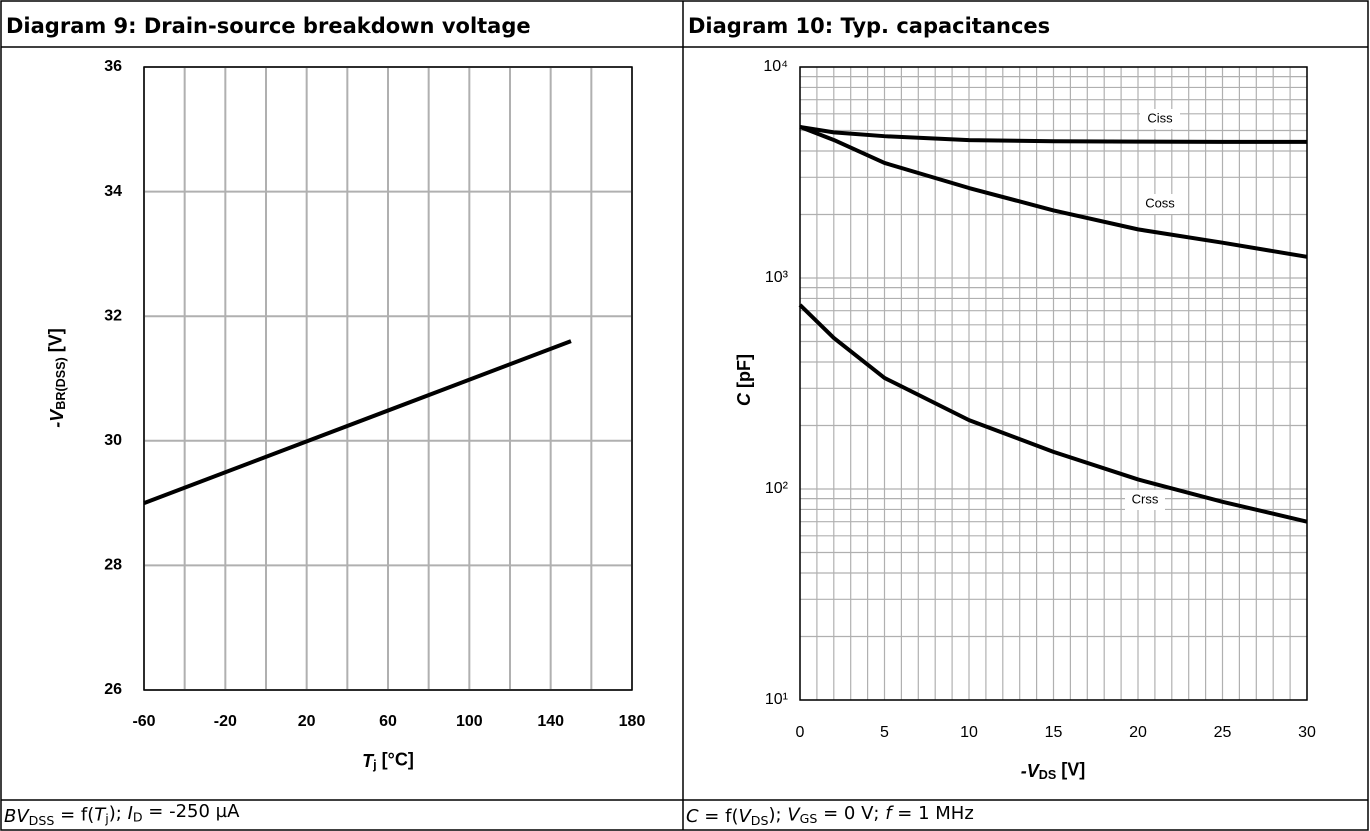  Describe the element at coordinates (744, 373) in the screenshot. I see `text-segment: [pF]` at that location.